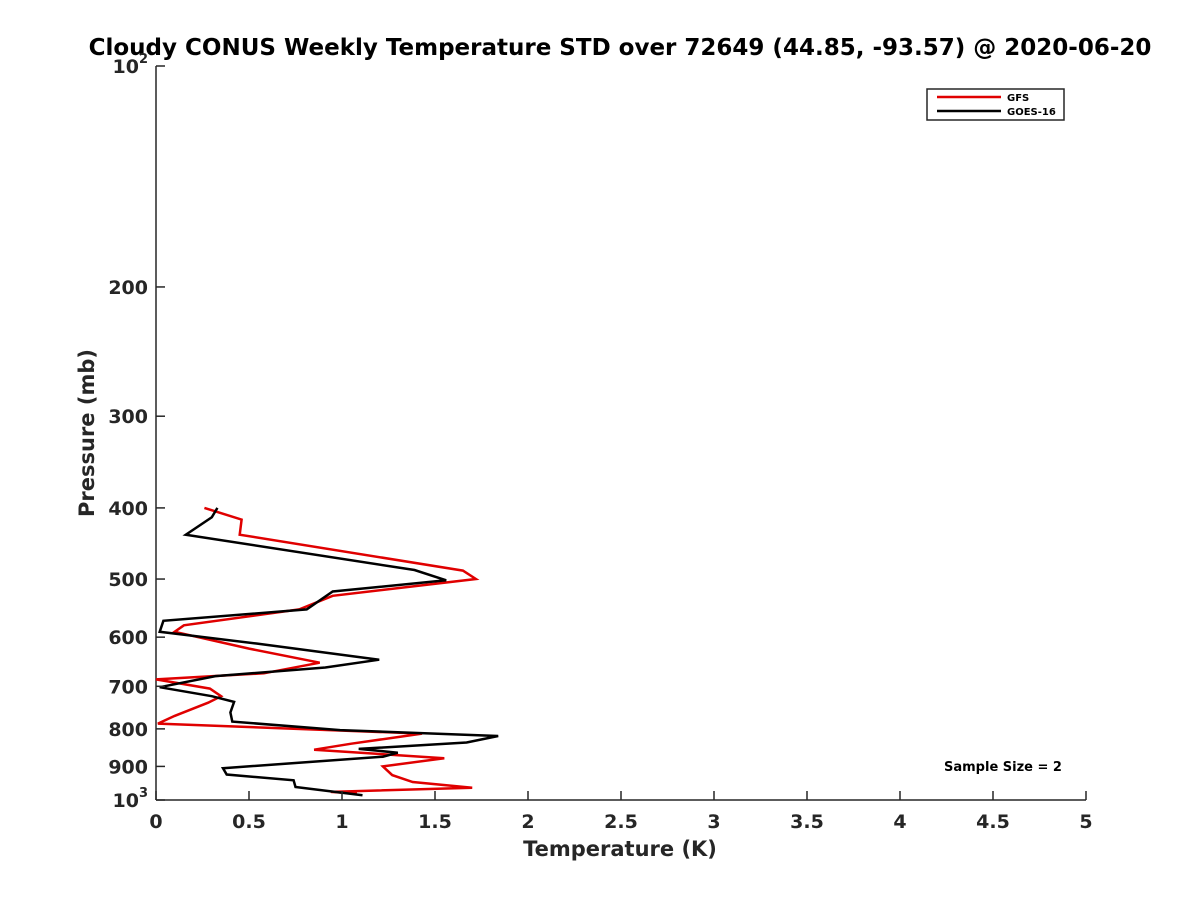 The height and width of the screenshot is (900, 1200). I want to click on x-tick-label: 2, so click(527, 822).